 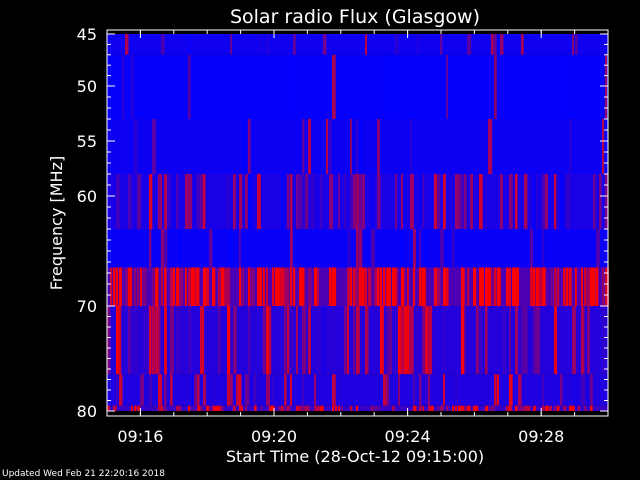 What do you see at coordinates (87, 411) in the screenshot?
I see `y-tick-label: 80` at bounding box center [87, 411].